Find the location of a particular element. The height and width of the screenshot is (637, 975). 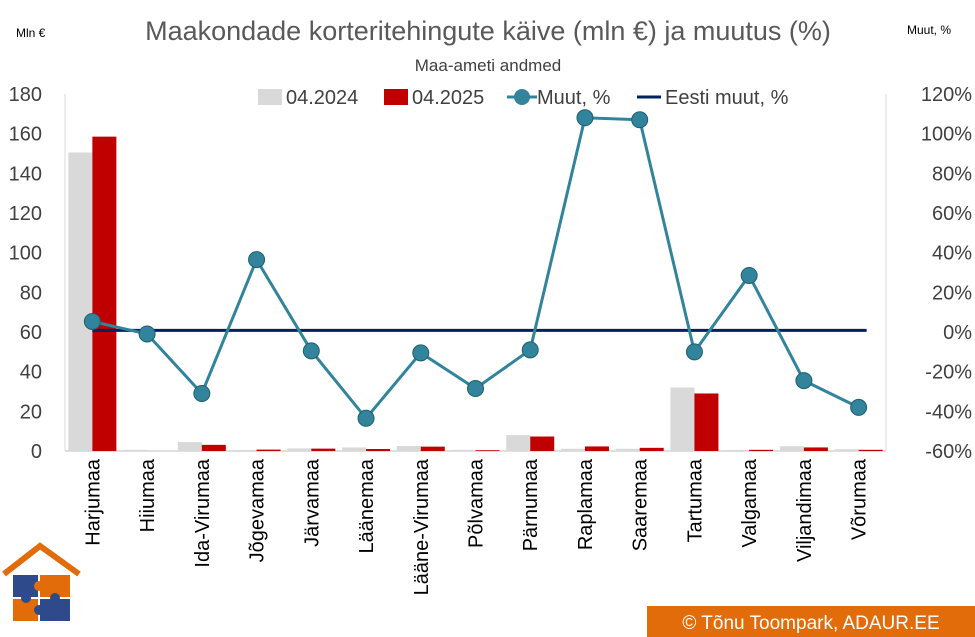

copyright-text: © Tõnu Toompark, ADAUR.EE is located at coordinates (810, 623).